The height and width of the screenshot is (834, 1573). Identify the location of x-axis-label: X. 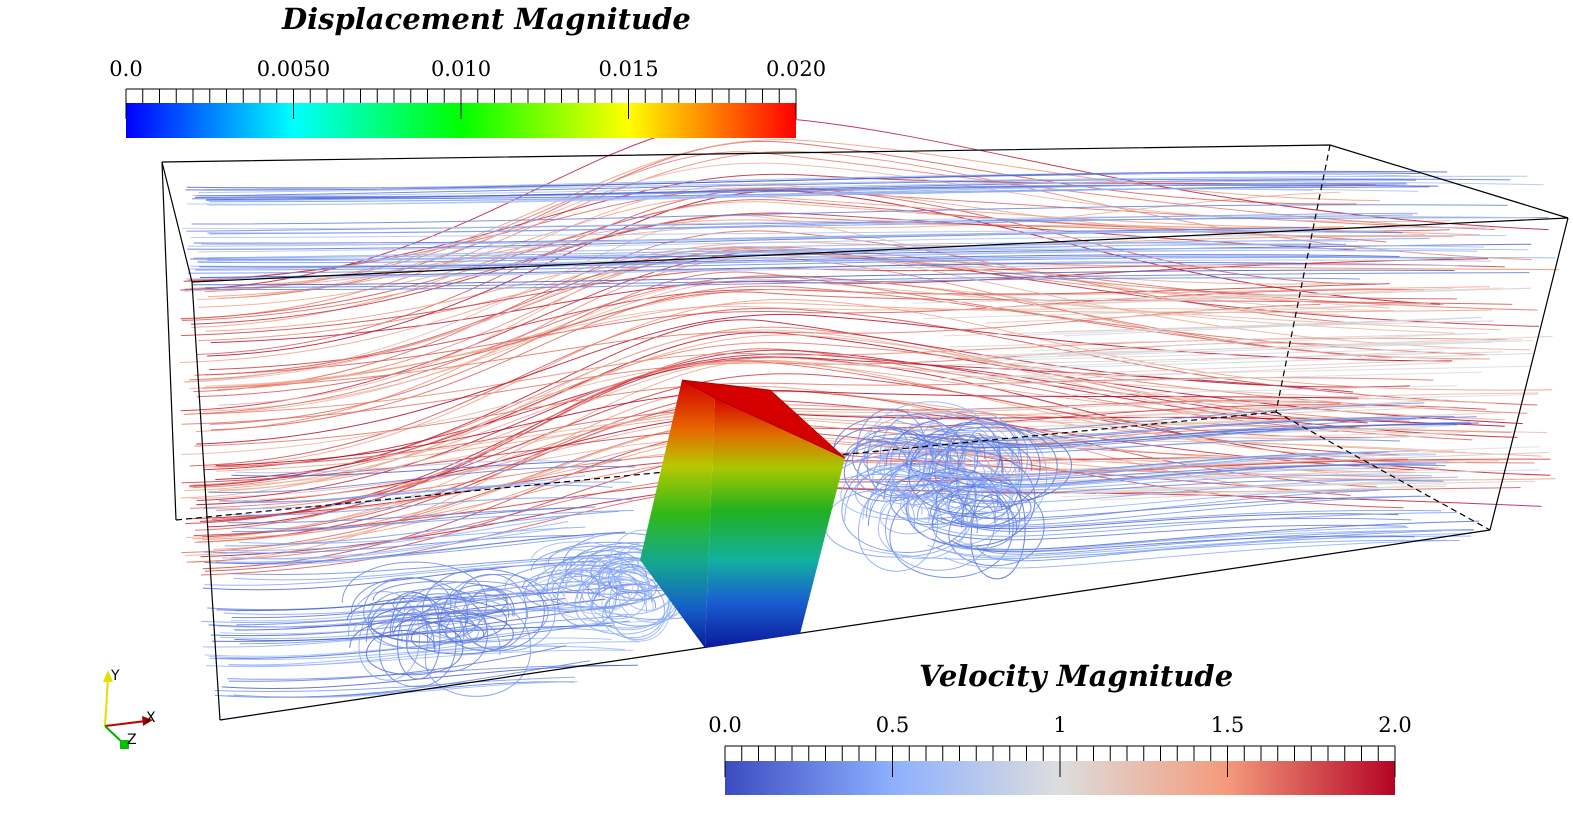
(151, 718).